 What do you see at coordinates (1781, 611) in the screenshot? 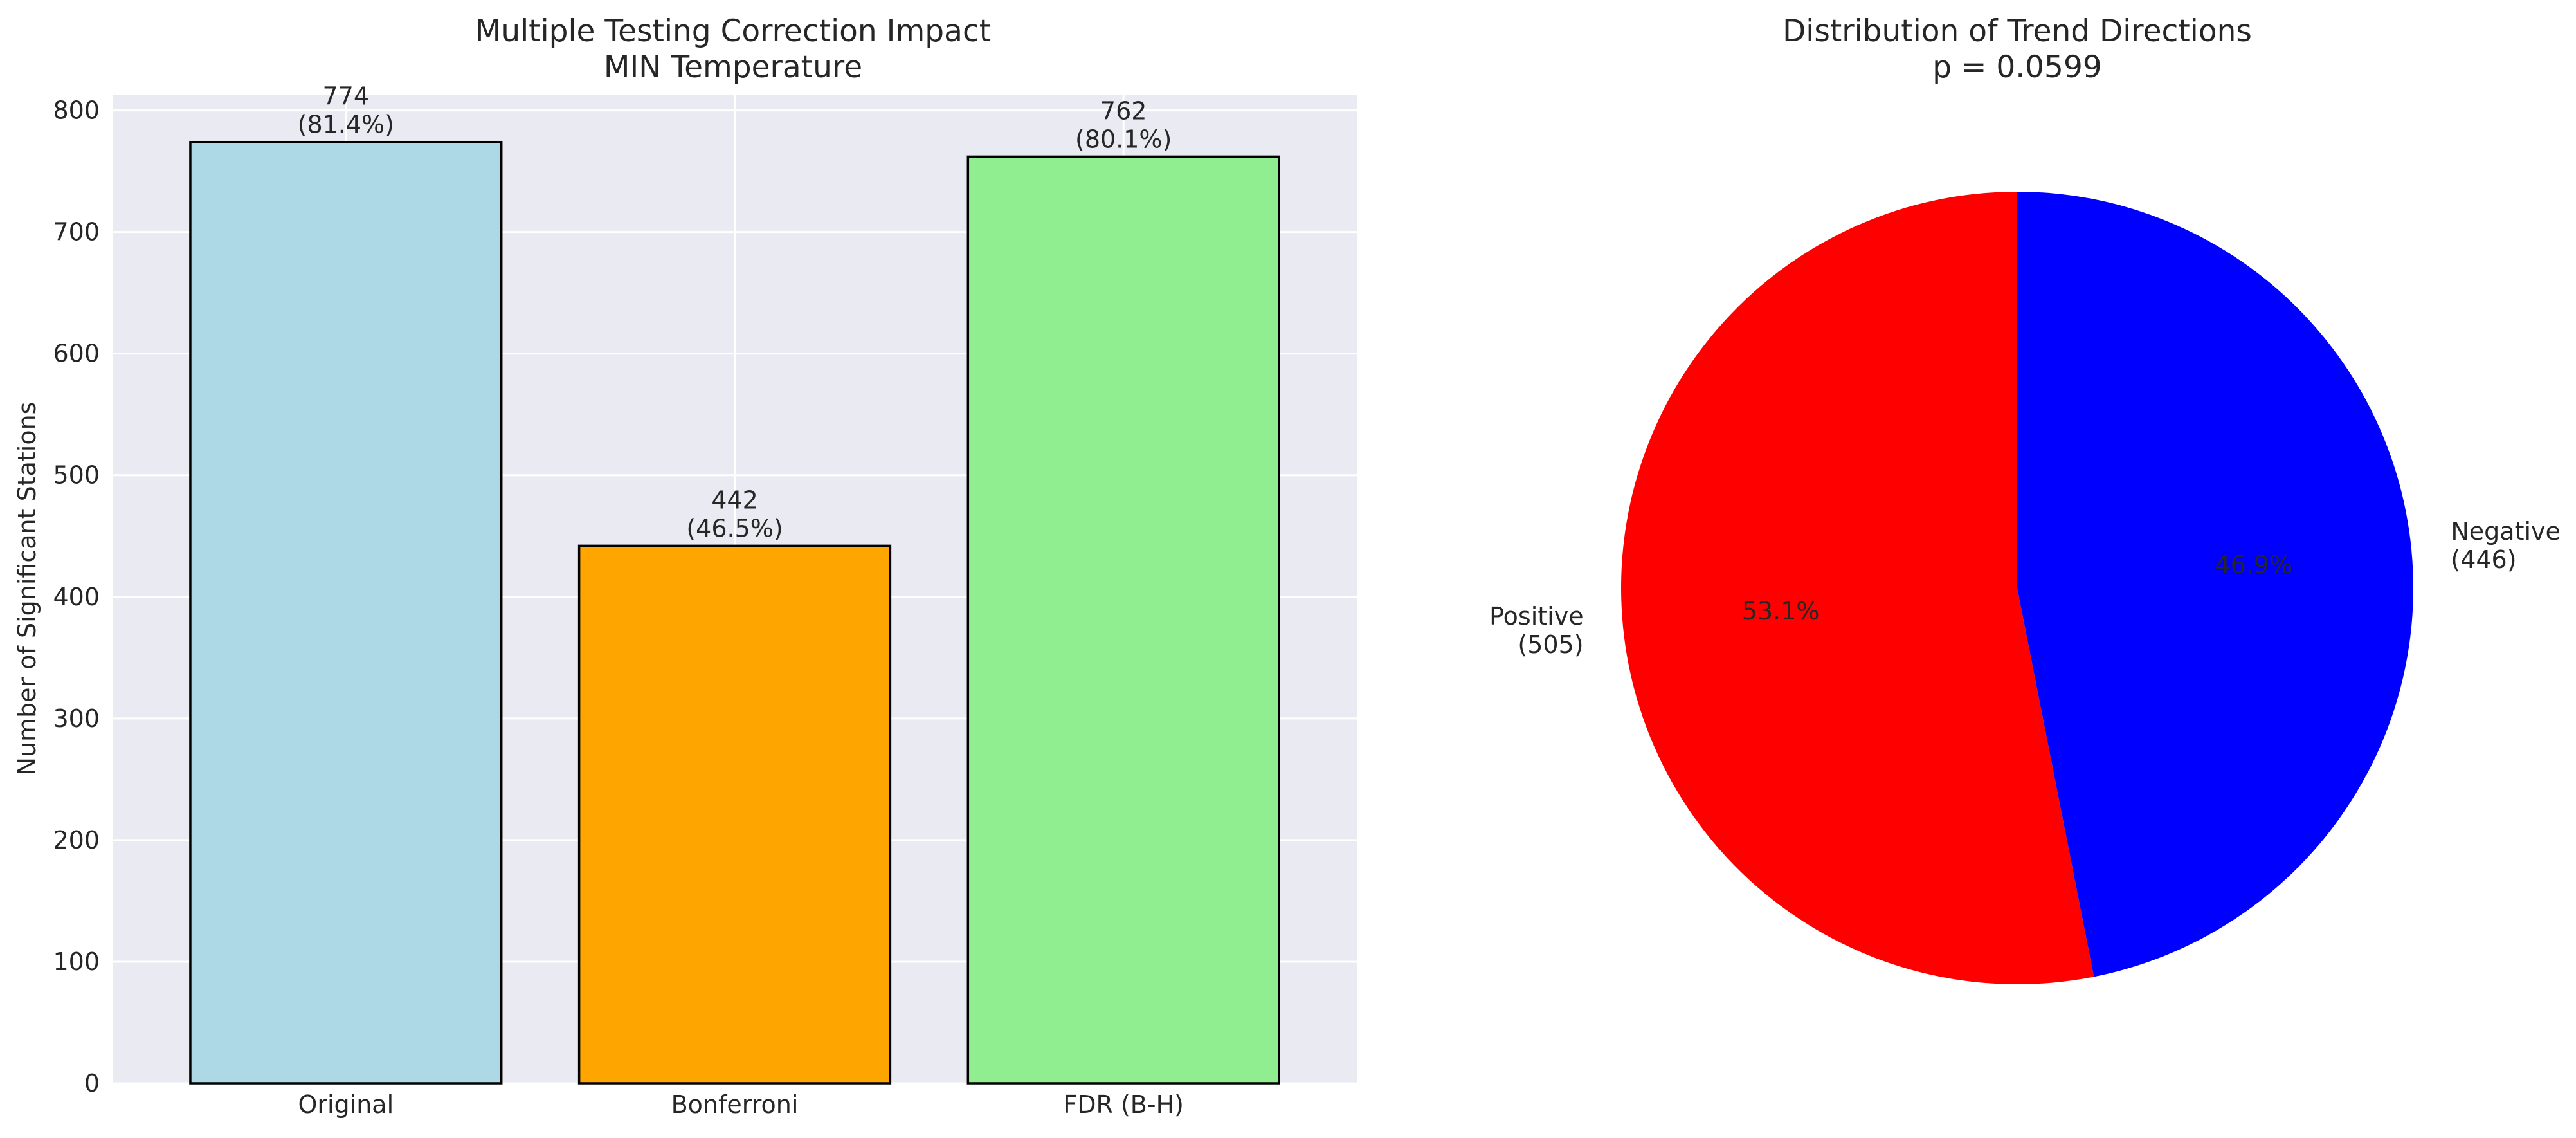
I see `pie-percent-positive: 53.1%` at bounding box center [1781, 611].